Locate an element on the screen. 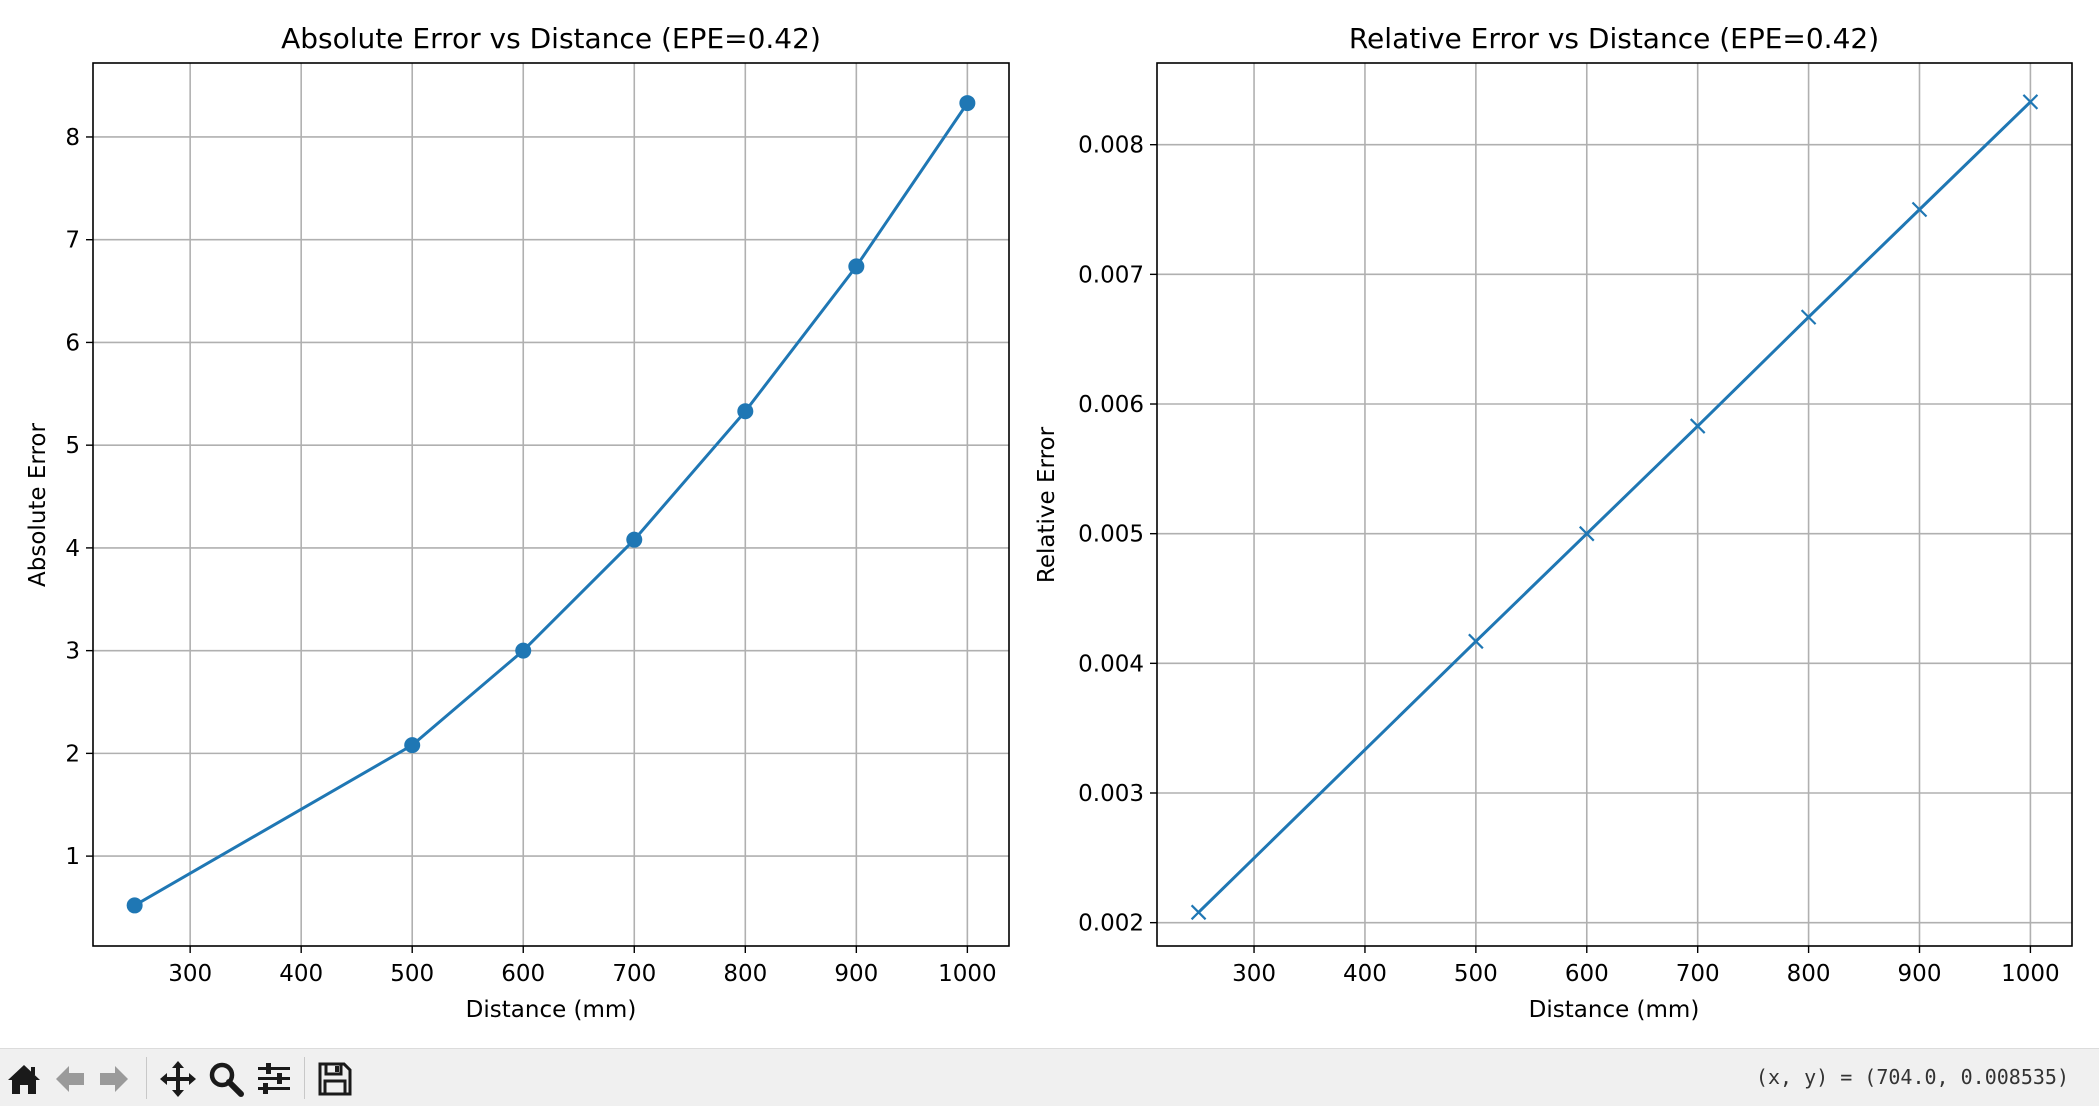 This screenshot has height=1106, width=2099. y-tick-label: 6 is located at coordinates (72, 343).